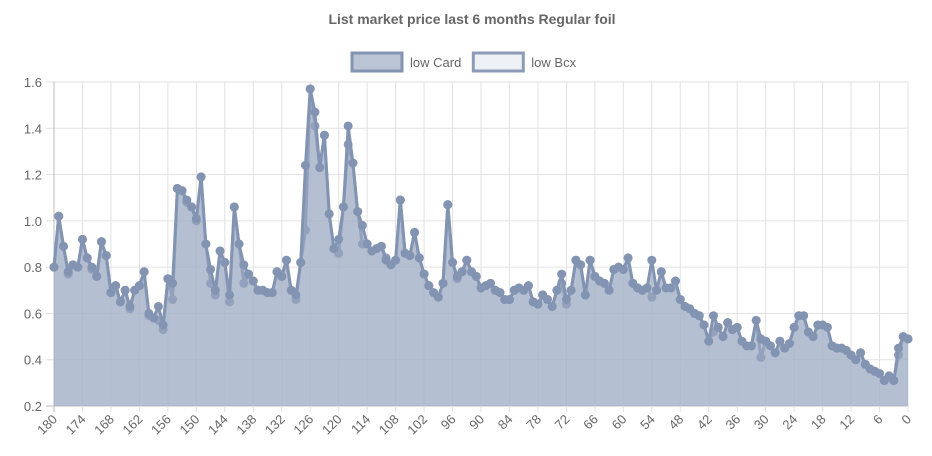 Image resolution: width=932 pixels, height=456 pixels. What do you see at coordinates (906, 420) in the screenshot?
I see `x-tick-label: 0` at bounding box center [906, 420].